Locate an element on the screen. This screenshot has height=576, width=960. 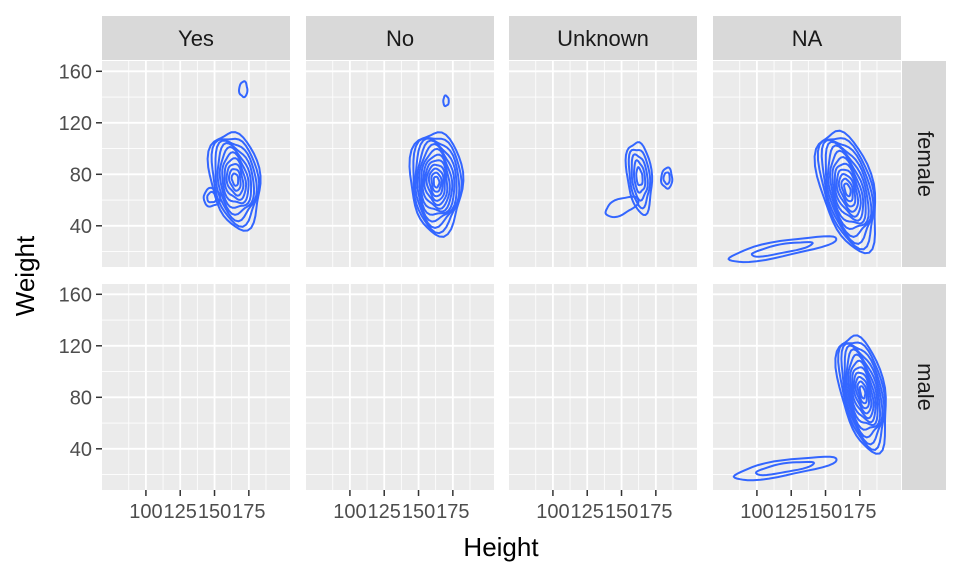
strip-yes is located at coordinates (196, 38).